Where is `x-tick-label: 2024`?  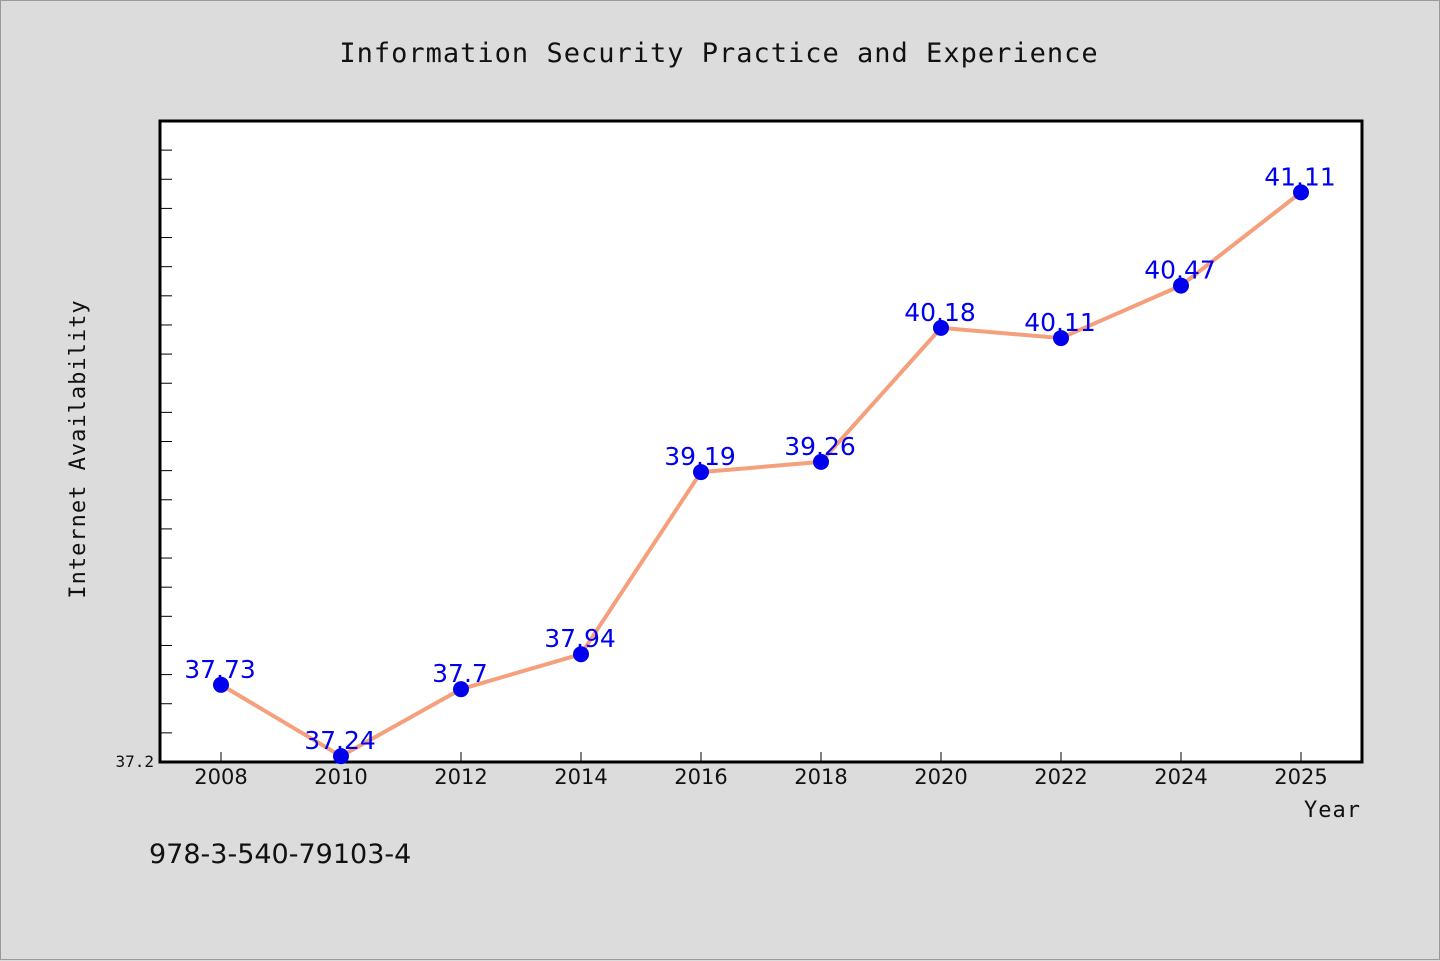
x-tick-label: 2024 is located at coordinates (1180, 777).